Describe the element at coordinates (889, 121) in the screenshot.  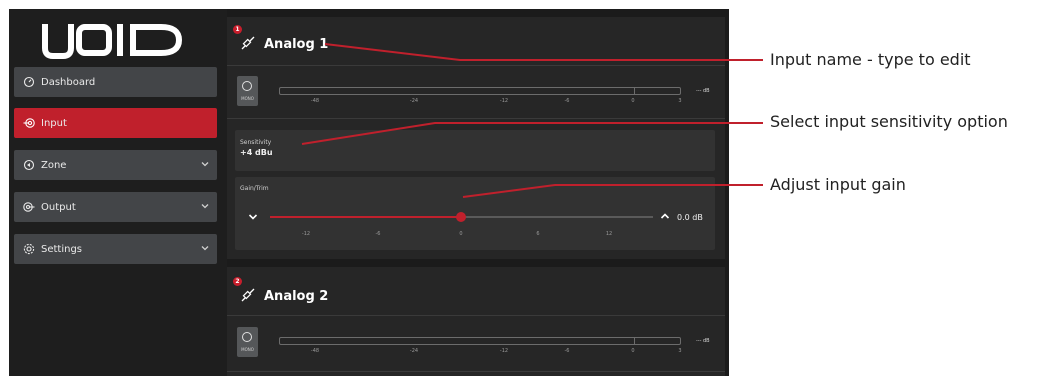
I see `annotation-sensitivity: Select input sensitivity option` at that location.